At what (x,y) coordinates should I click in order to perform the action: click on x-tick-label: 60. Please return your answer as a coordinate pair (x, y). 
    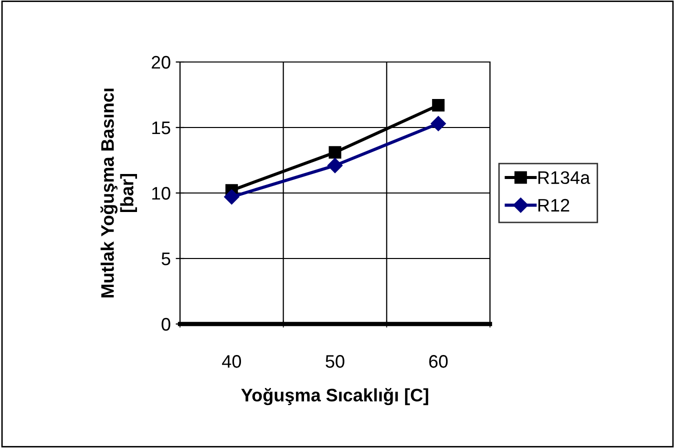
    Looking at the image, I should click on (438, 361).